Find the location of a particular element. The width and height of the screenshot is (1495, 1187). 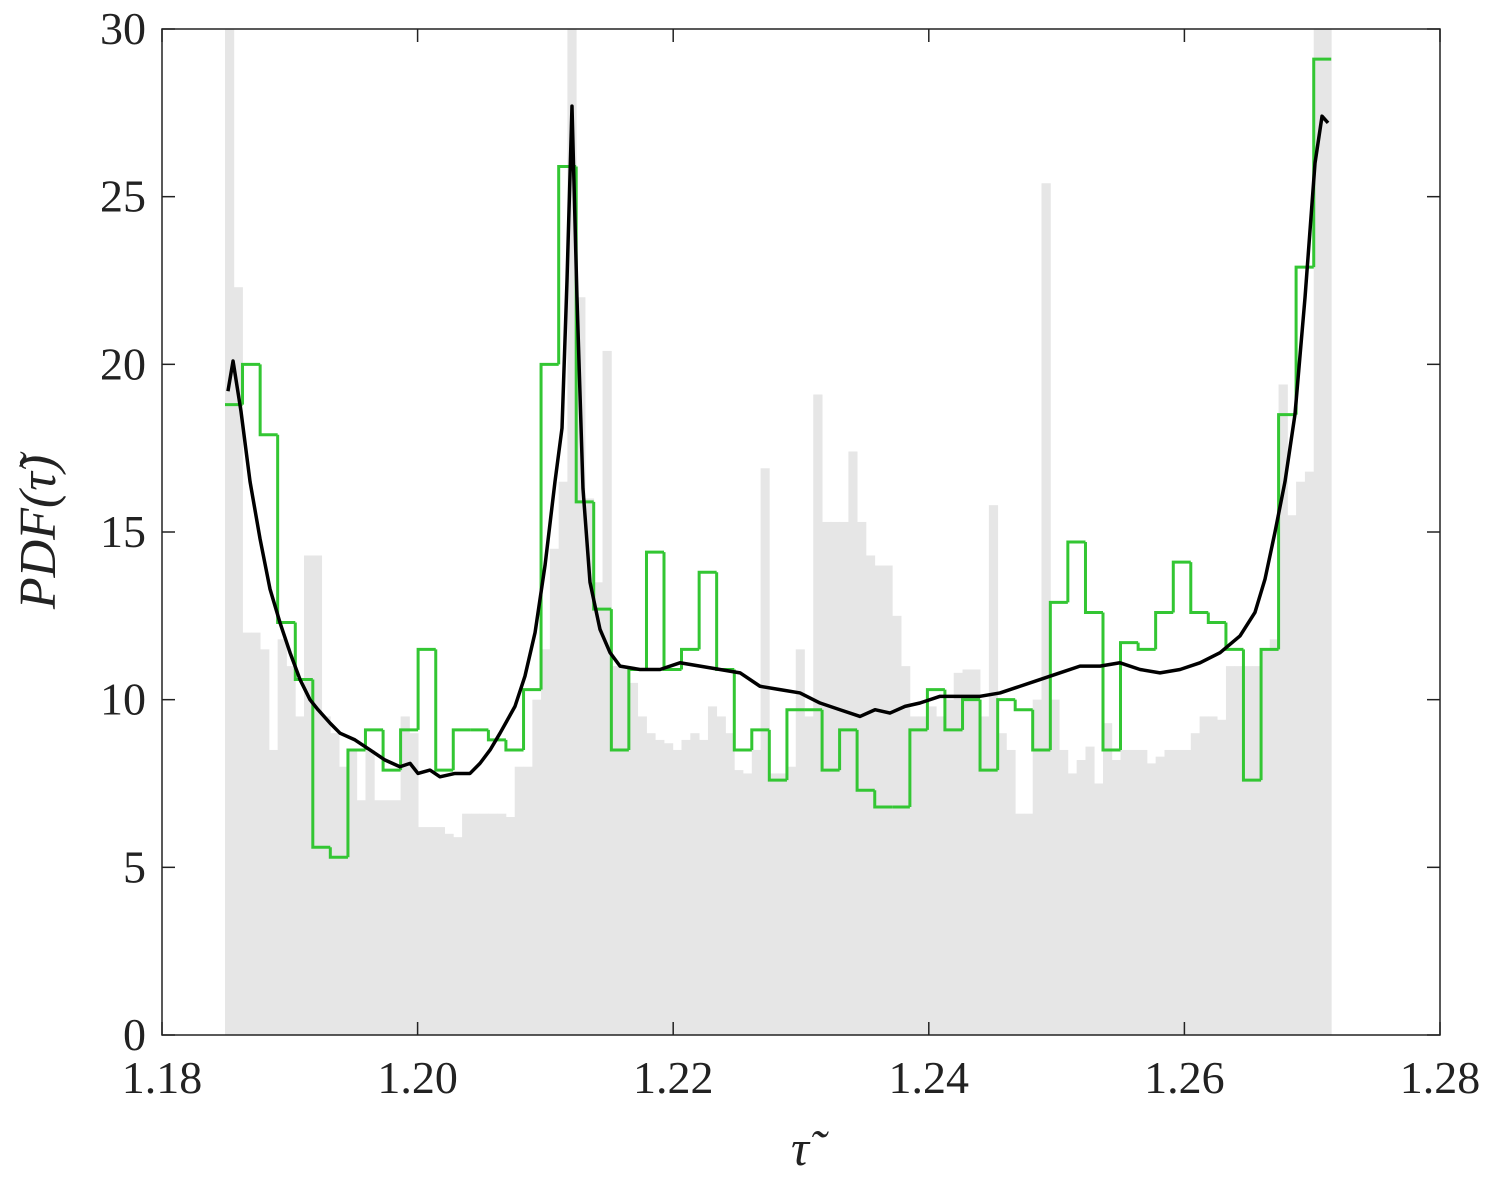

y-tick-label: 20 is located at coordinates (123, 363).